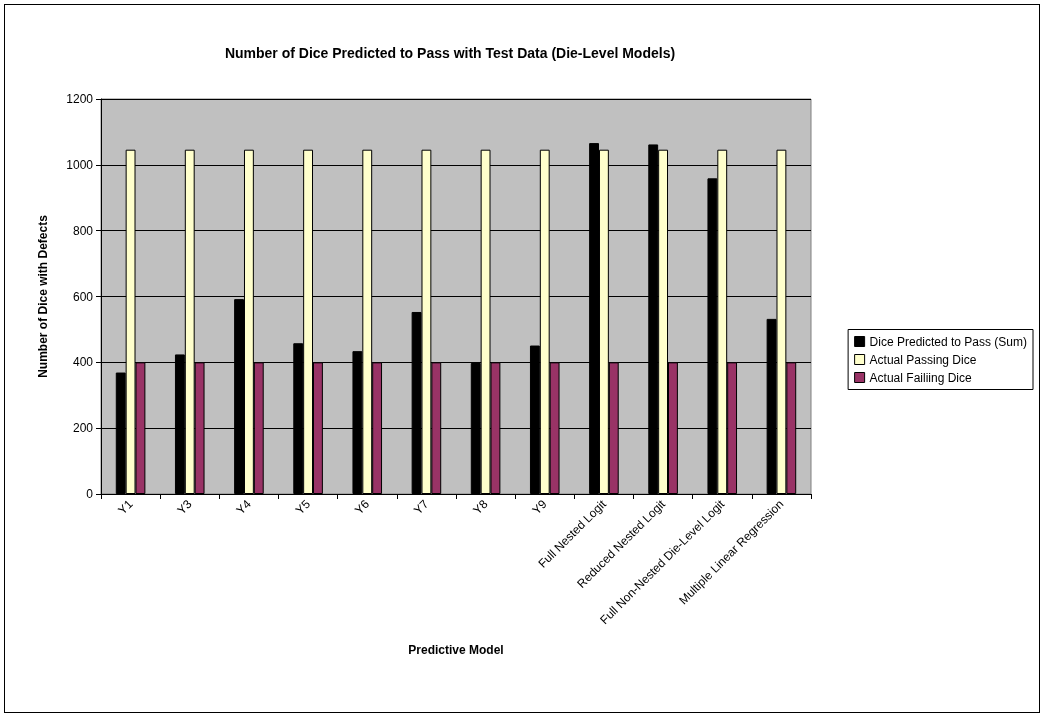 The height and width of the screenshot is (719, 1046). I want to click on x-tick-label: Y7, so click(421, 507).